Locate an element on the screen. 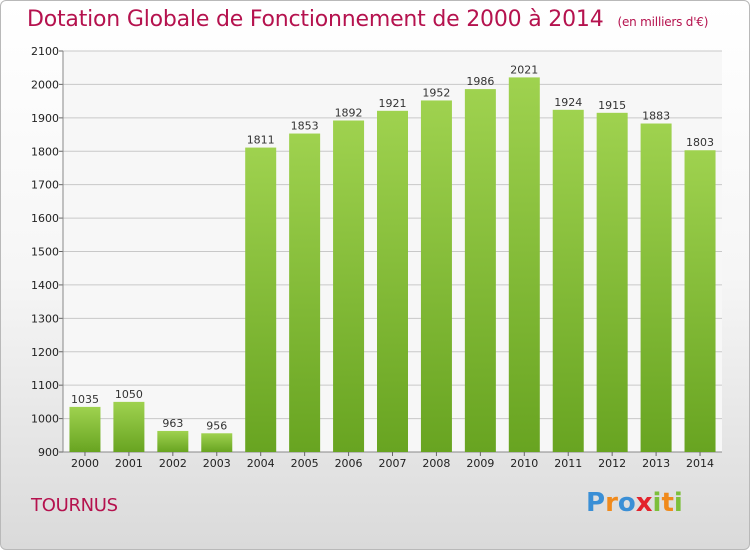 The image size is (750, 550). y-tick-label: 1400 is located at coordinates (45, 285).